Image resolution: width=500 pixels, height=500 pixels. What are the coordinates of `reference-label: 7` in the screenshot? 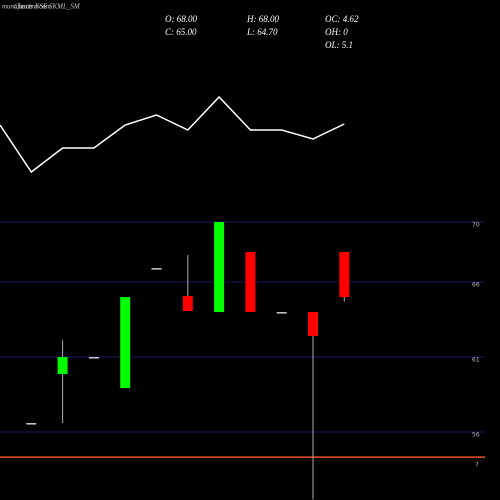 It's located at (477, 465).